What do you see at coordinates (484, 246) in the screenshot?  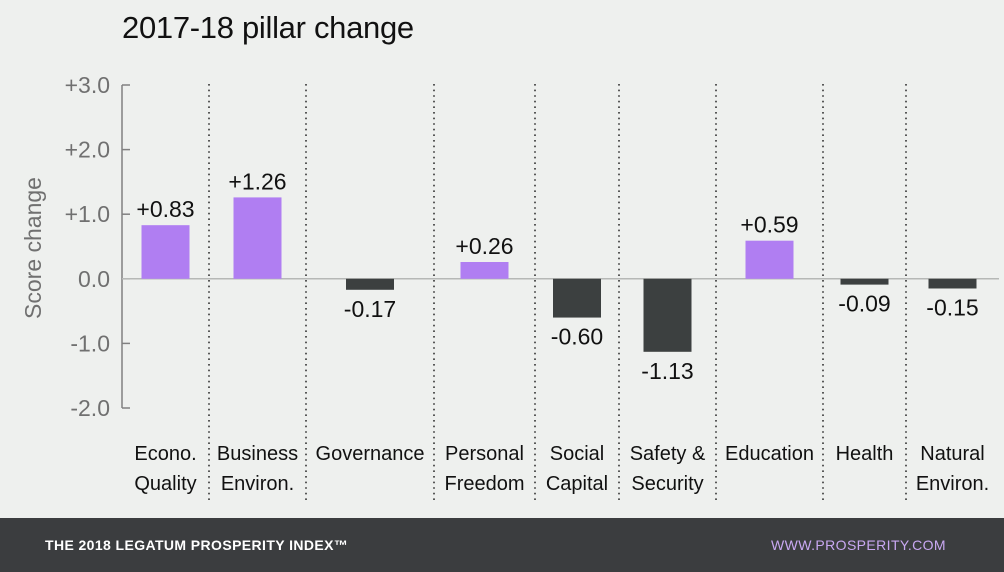 I see `bar-value-label: +0.26` at bounding box center [484, 246].